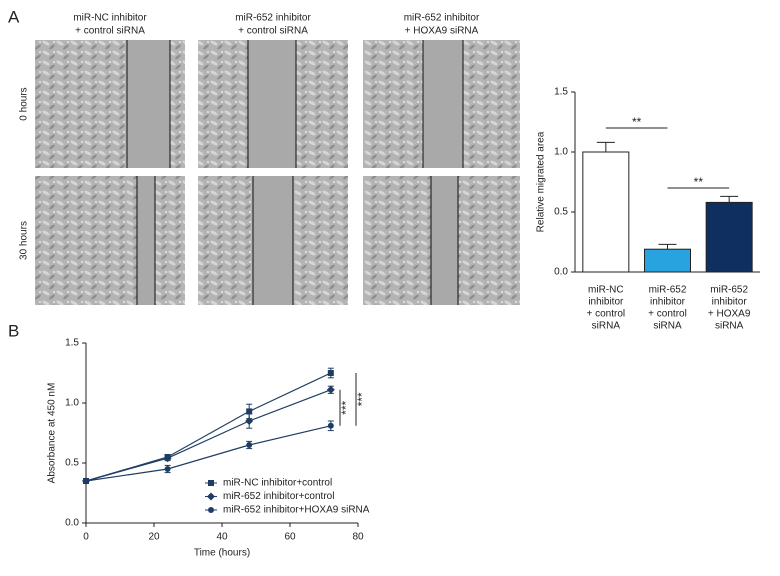  What do you see at coordinates (86, 537) in the screenshot?
I see `x-tick-label: 0` at bounding box center [86, 537].